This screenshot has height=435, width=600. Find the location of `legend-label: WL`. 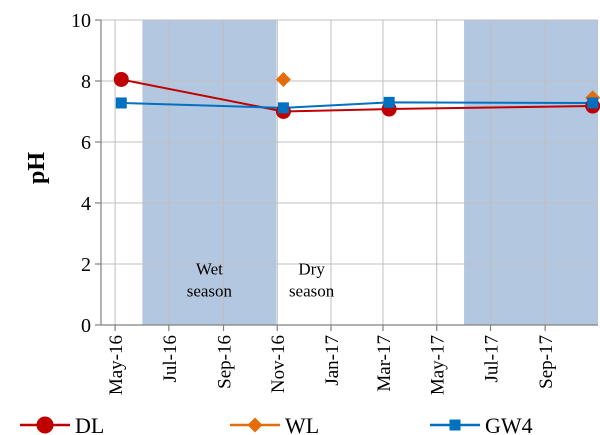

legend-label: WL is located at coordinates (302, 424).